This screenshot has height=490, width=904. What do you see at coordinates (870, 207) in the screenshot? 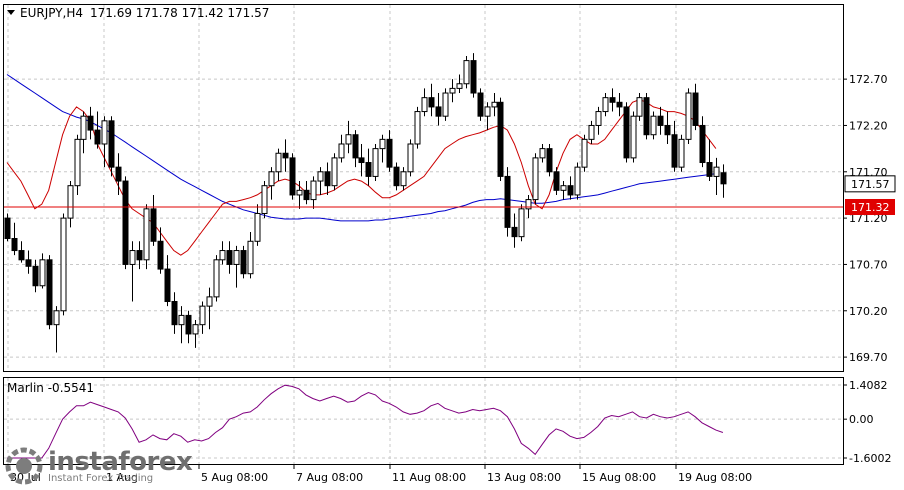
I see `level-price-label: 171.32` at bounding box center [870, 207].